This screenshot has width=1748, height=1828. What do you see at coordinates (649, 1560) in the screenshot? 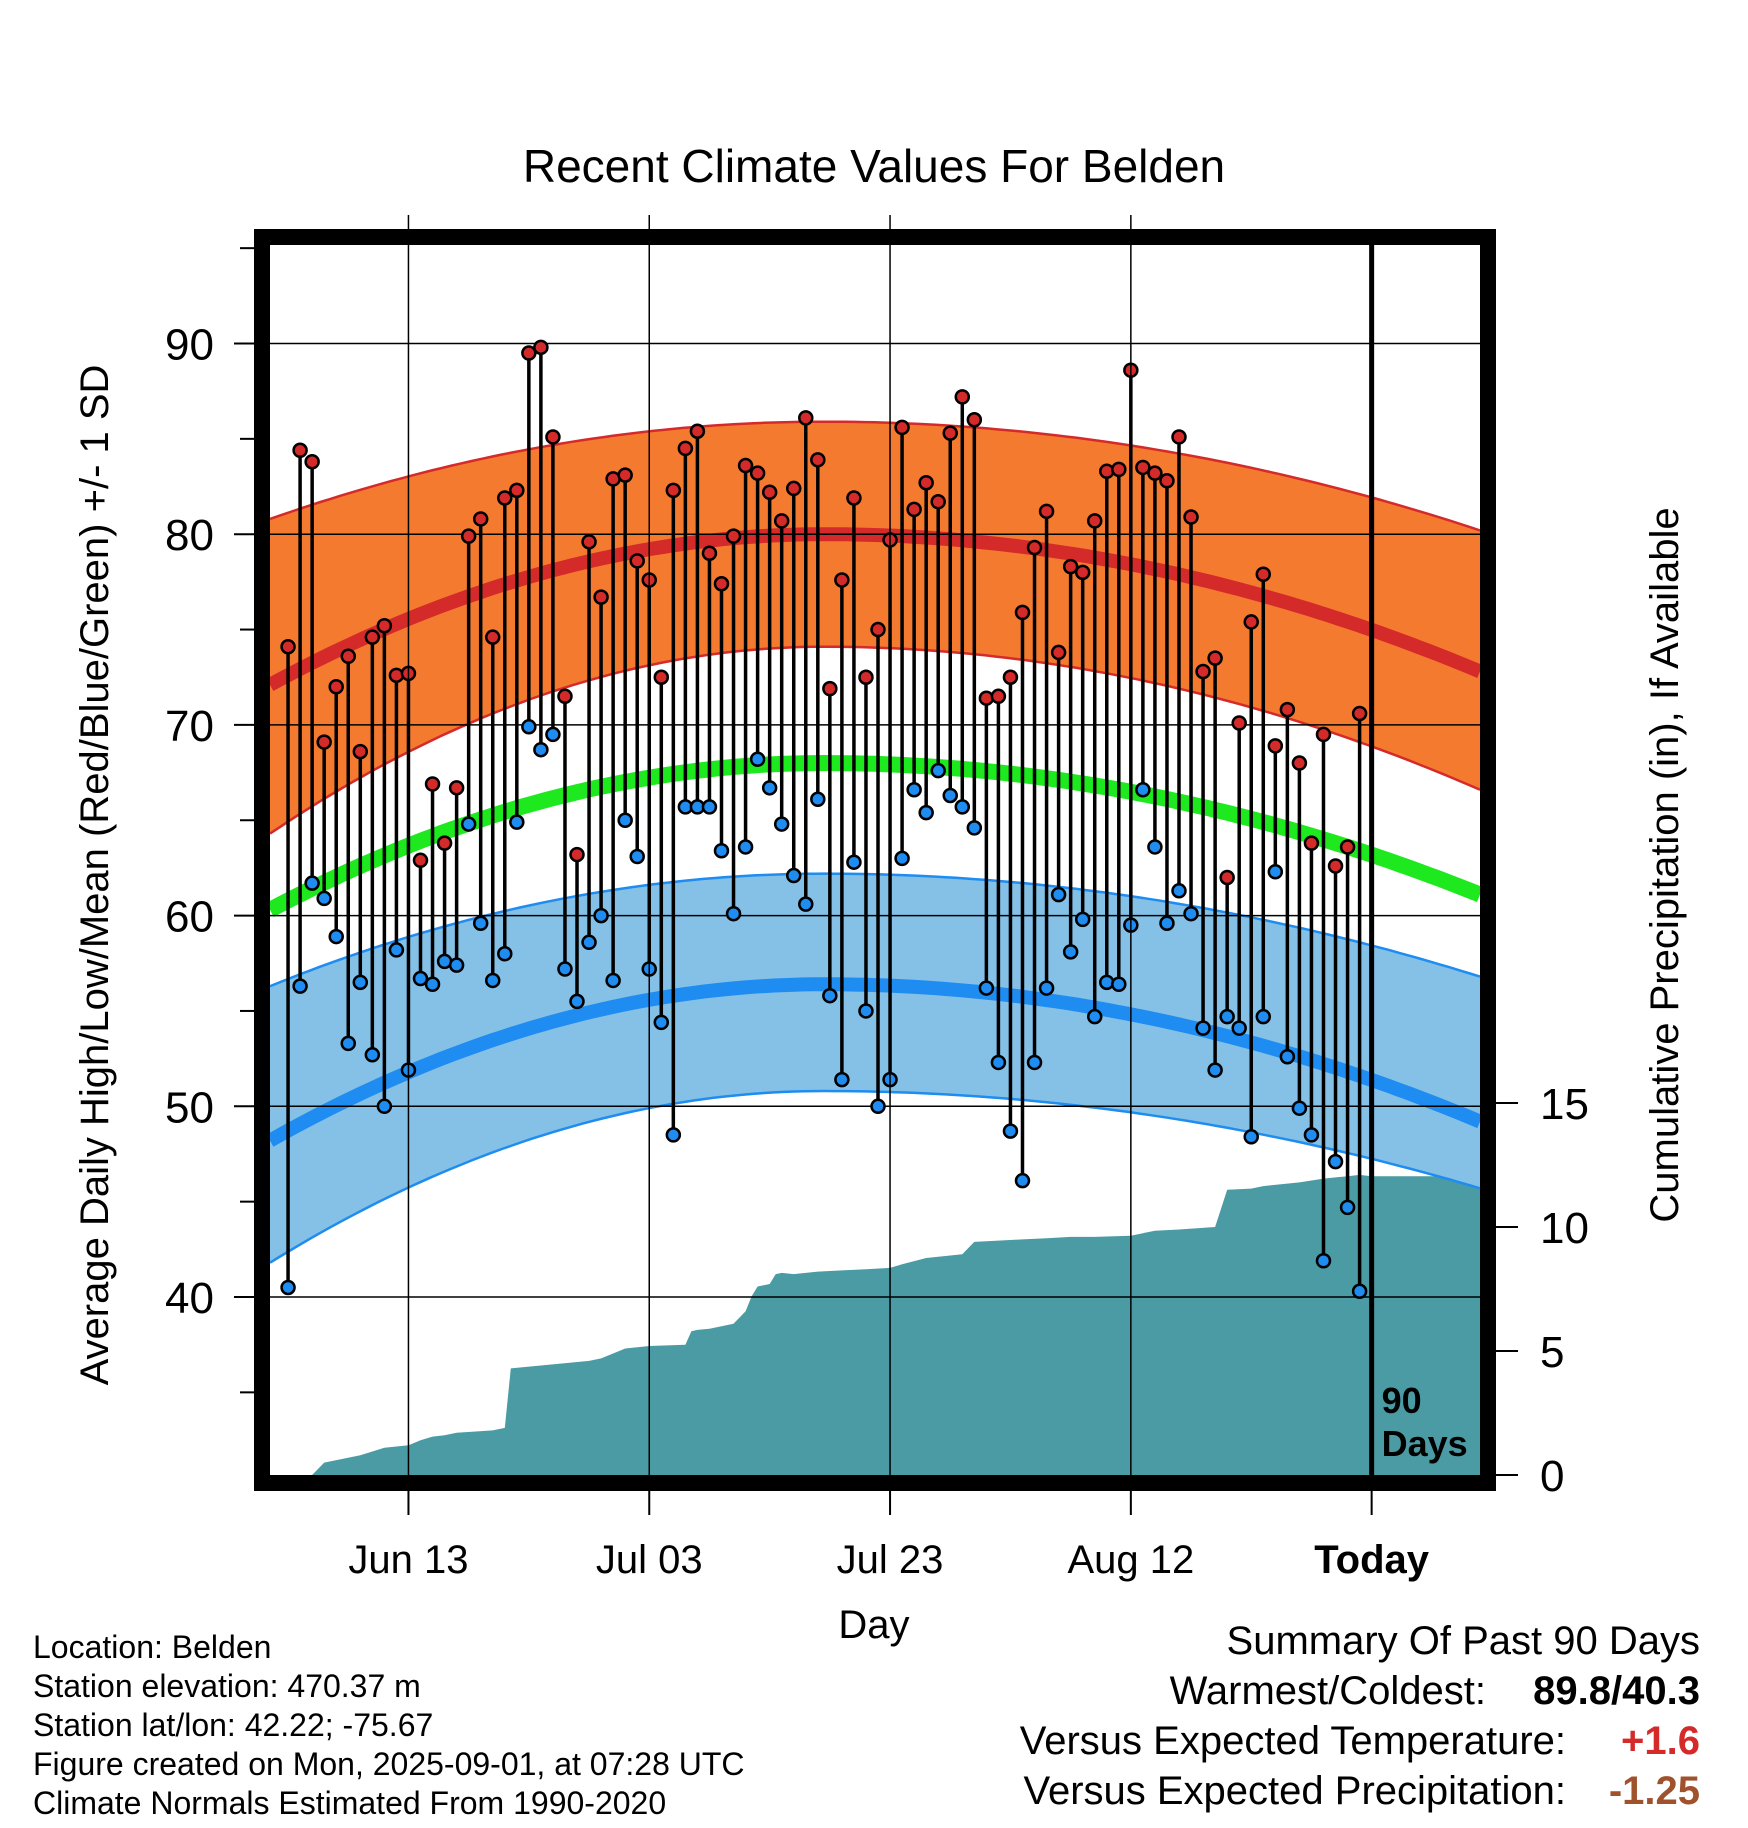
I see `x-tick-label: Jul 03` at bounding box center [649, 1560].